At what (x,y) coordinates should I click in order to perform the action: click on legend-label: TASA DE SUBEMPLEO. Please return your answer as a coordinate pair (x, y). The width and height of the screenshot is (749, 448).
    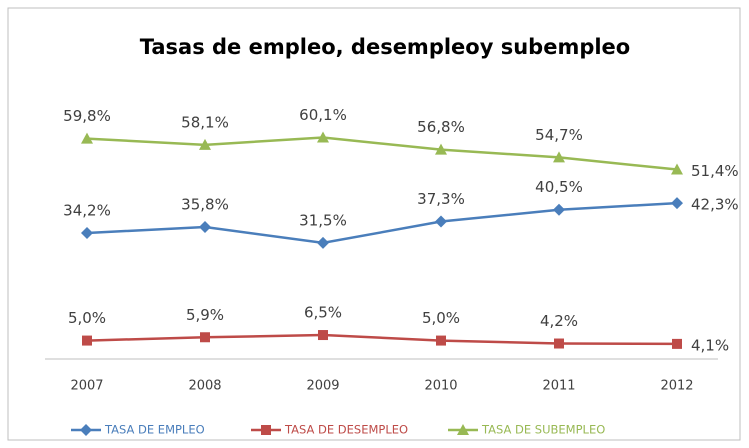
    Looking at the image, I should click on (543, 430).